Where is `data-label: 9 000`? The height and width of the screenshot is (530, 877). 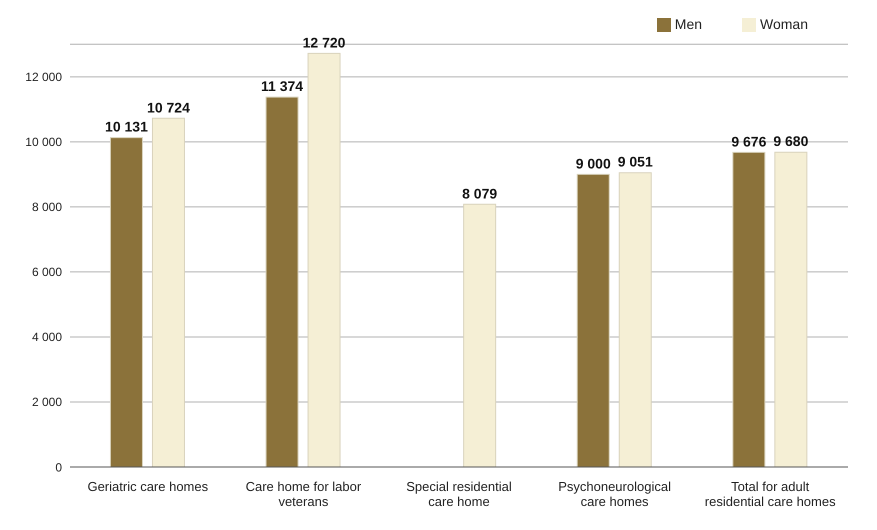
data-label: 9 000 is located at coordinates (593, 163).